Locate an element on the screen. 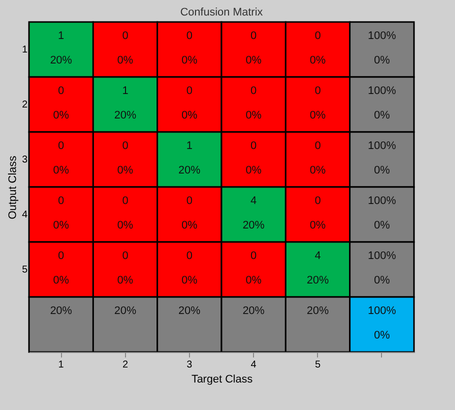 Image resolution: width=455 pixels, height=410 pixels. x-tick-label: 3 is located at coordinates (189, 365).